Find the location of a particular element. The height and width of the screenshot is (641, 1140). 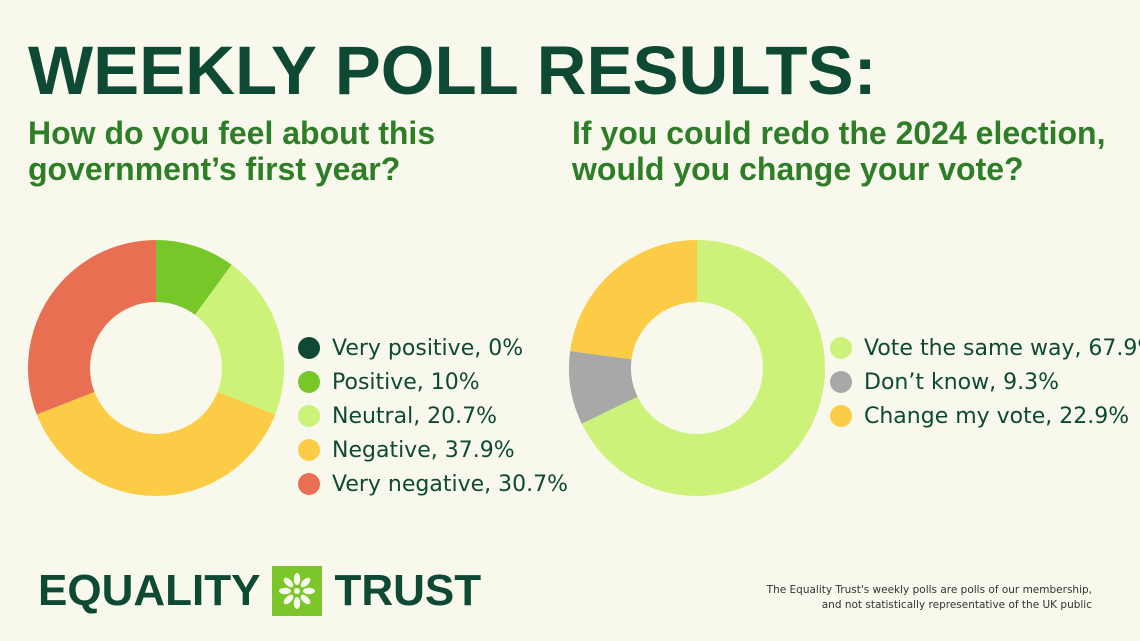

chart-1-legend-item-2: Neutral, 20.7% is located at coordinates (433, 416).